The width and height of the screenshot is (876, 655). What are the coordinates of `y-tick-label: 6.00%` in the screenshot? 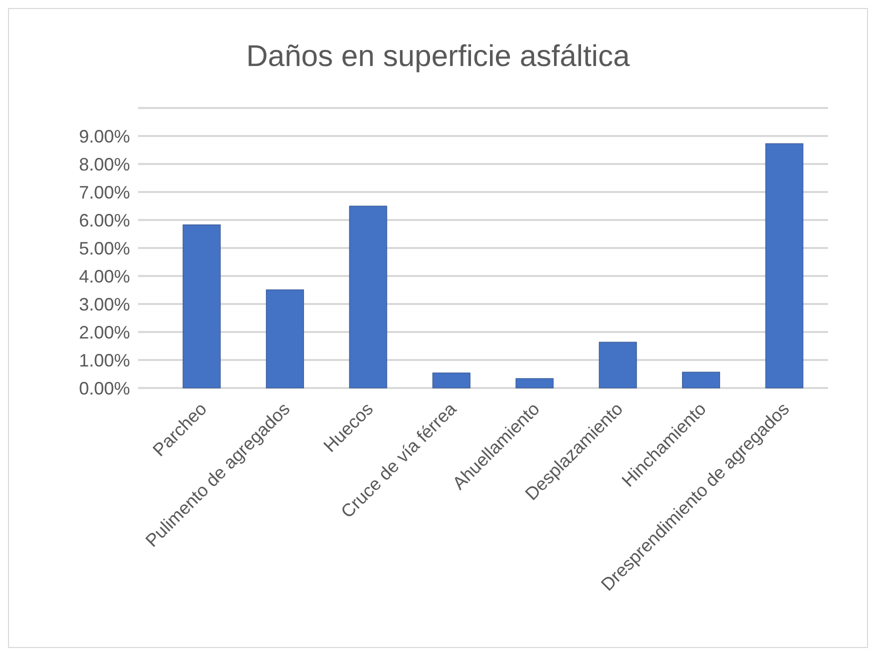 It's located at (104, 220).